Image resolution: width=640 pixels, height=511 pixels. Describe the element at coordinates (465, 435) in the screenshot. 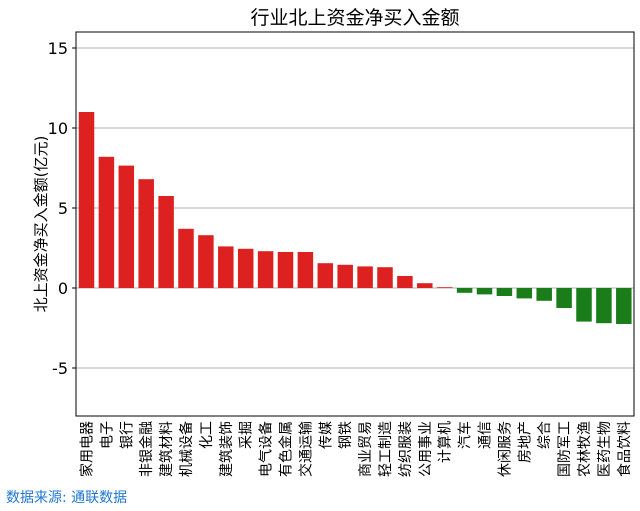

I see `x-tick-label: 汽车` at that location.